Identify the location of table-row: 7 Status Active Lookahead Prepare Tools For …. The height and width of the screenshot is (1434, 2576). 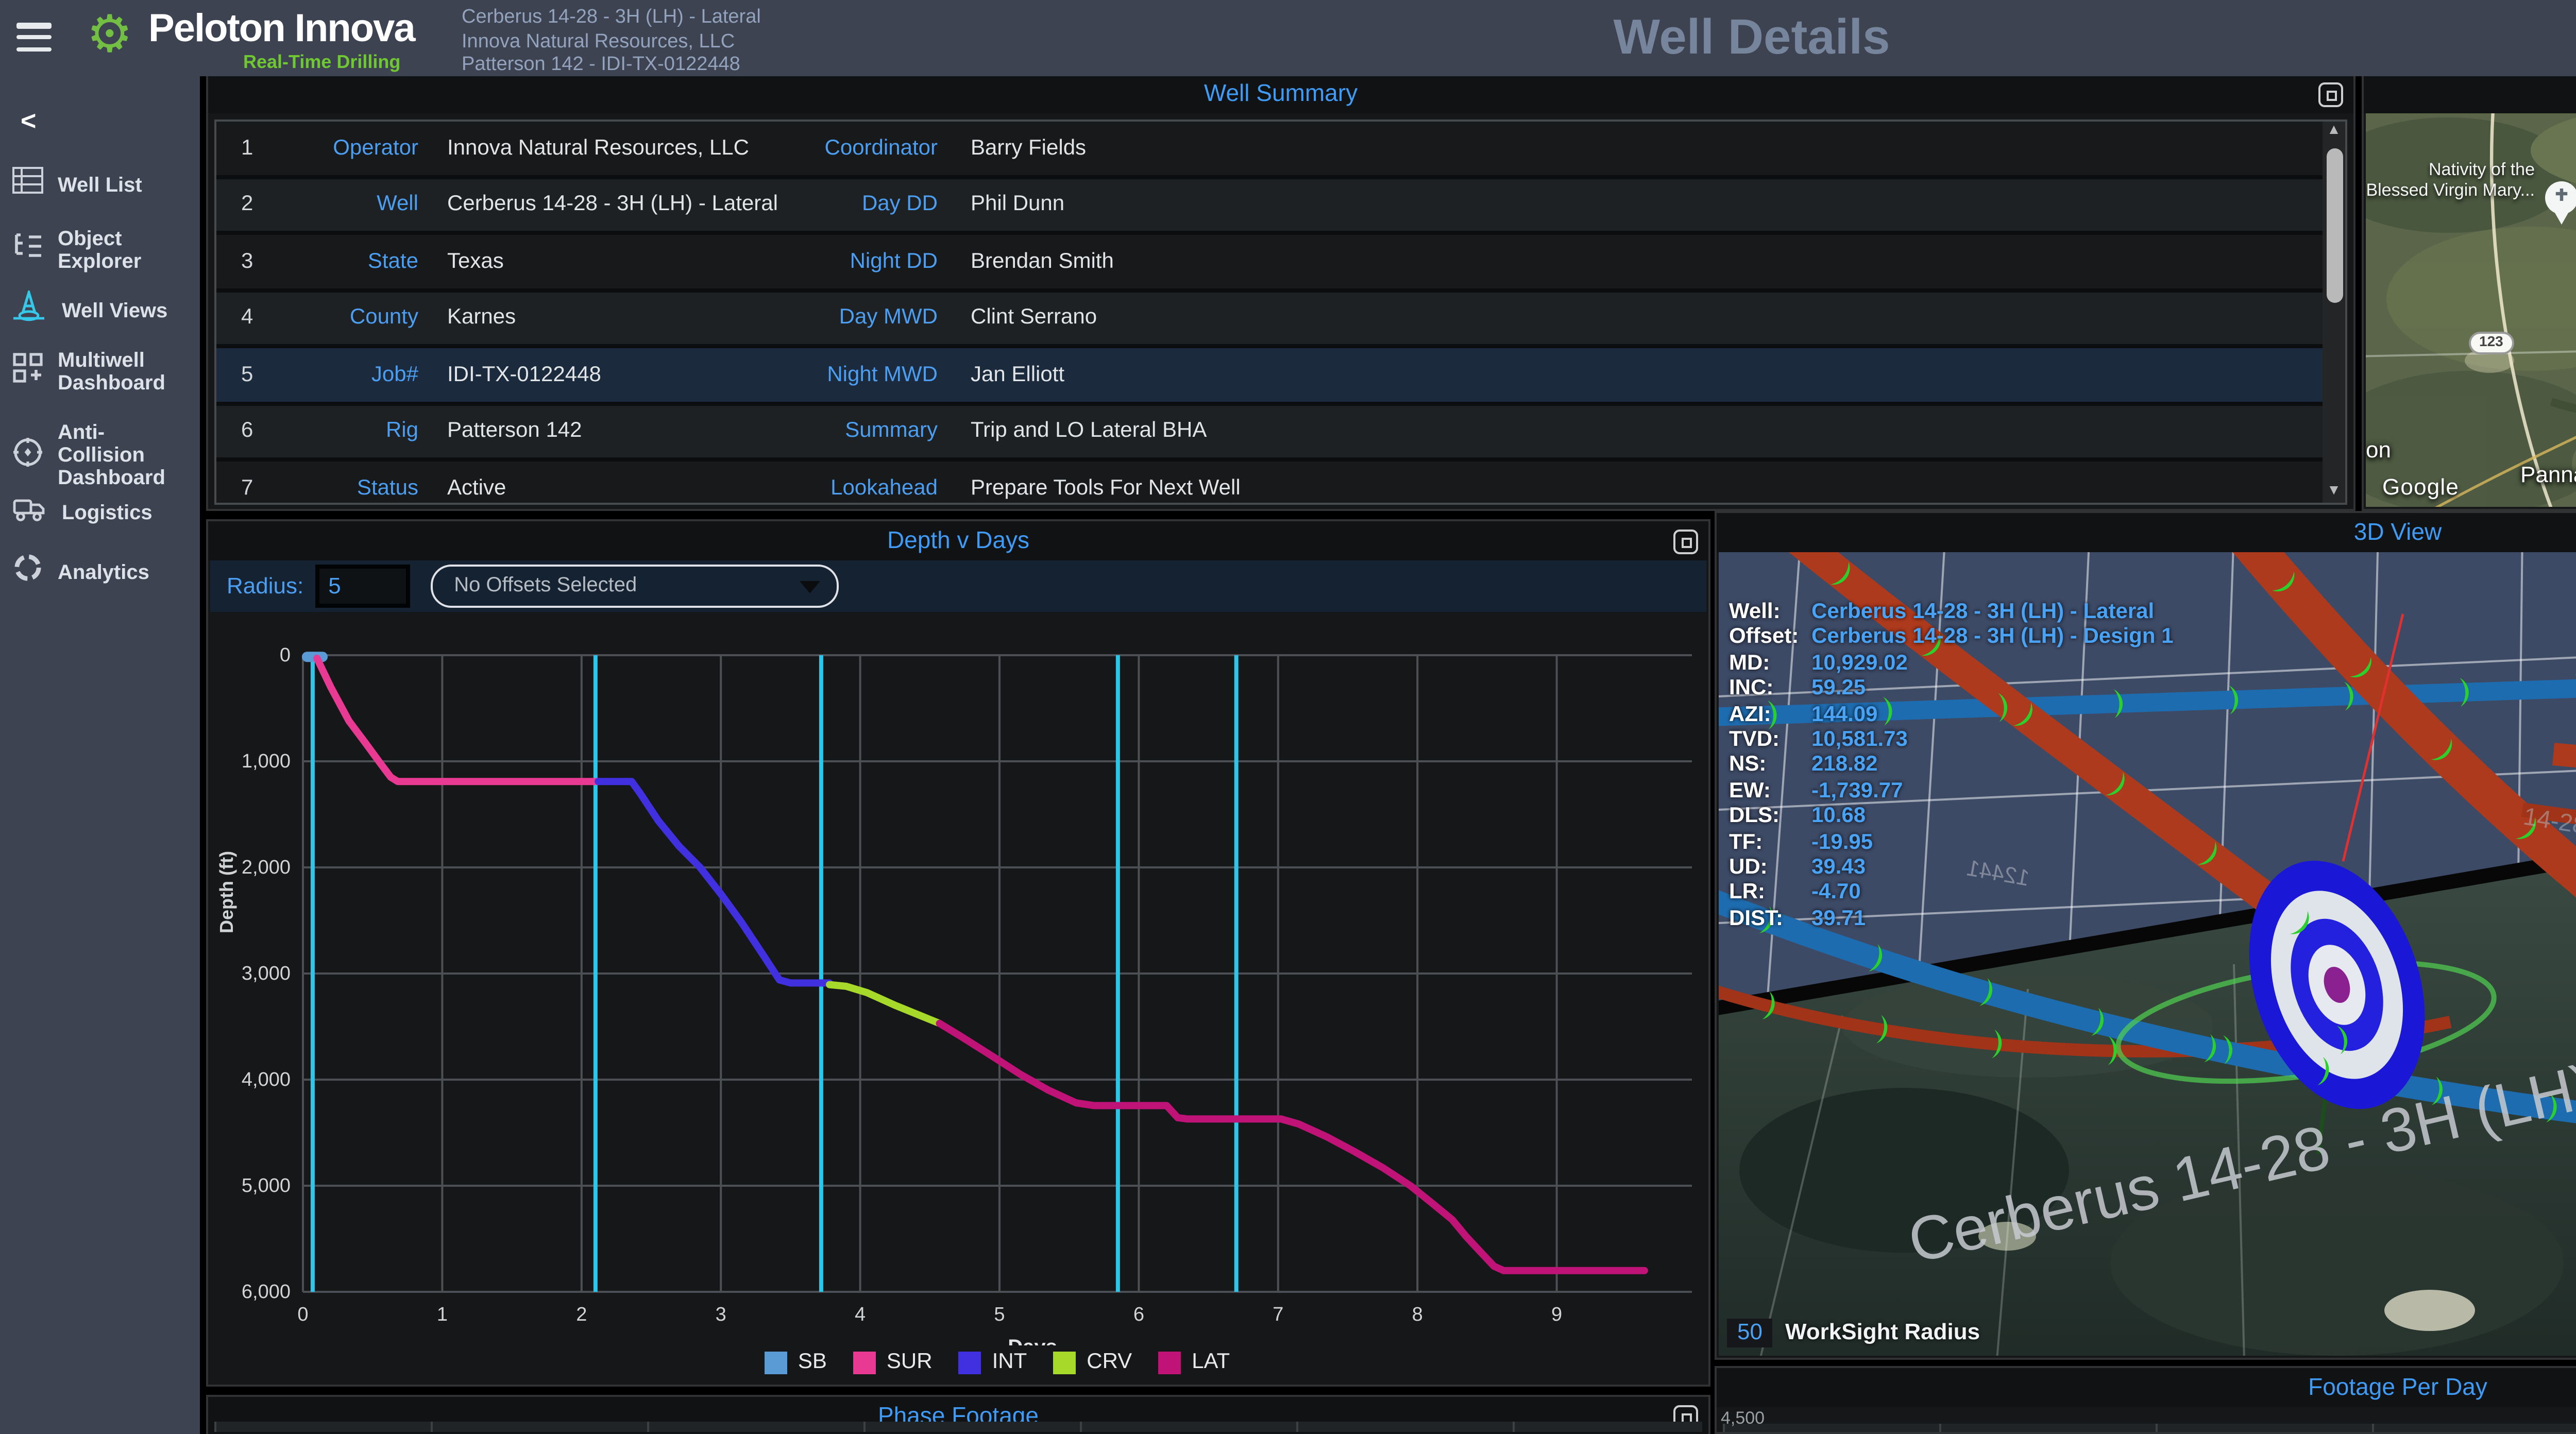
(1280, 482).